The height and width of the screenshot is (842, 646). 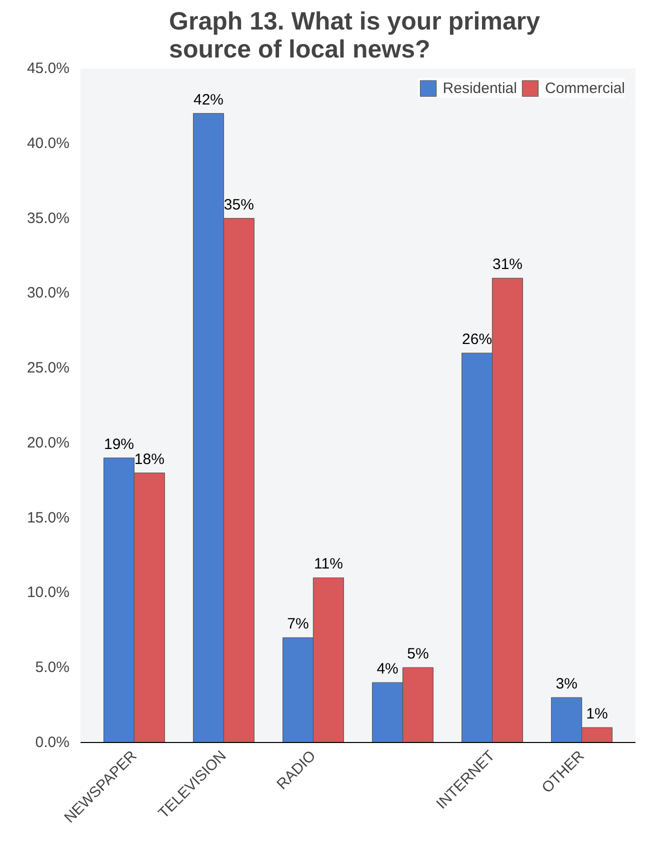 What do you see at coordinates (48, 368) in the screenshot?
I see `y-tick-label: 25.0%` at bounding box center [48, 368].